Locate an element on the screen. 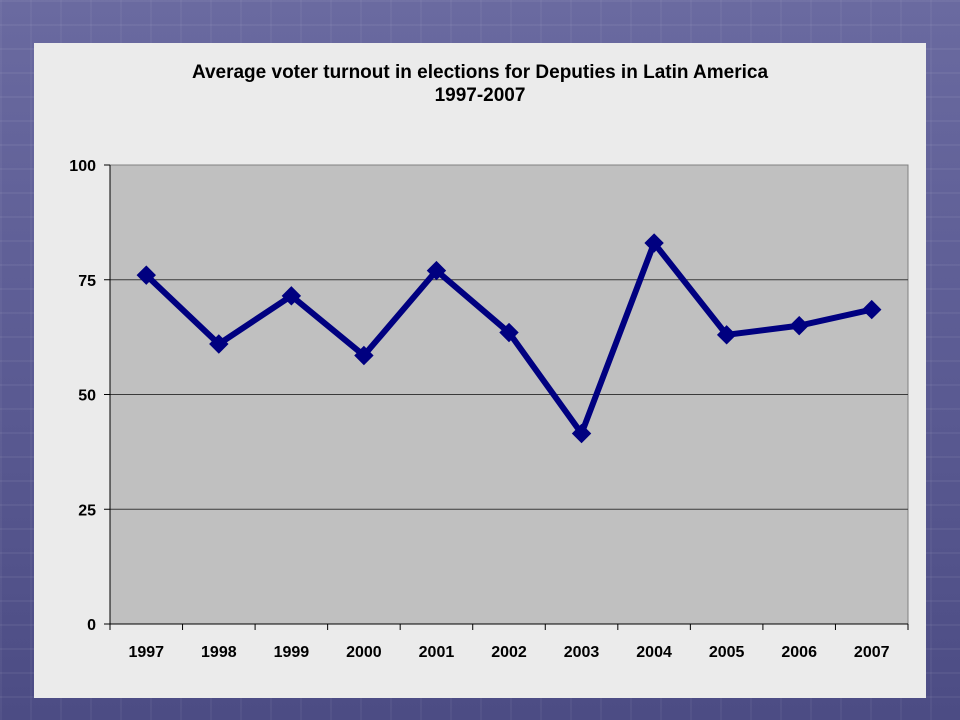 The height and width of the screenshot is (720, 960). x-tick-label: 2004 is located at coordinates (654, 652).